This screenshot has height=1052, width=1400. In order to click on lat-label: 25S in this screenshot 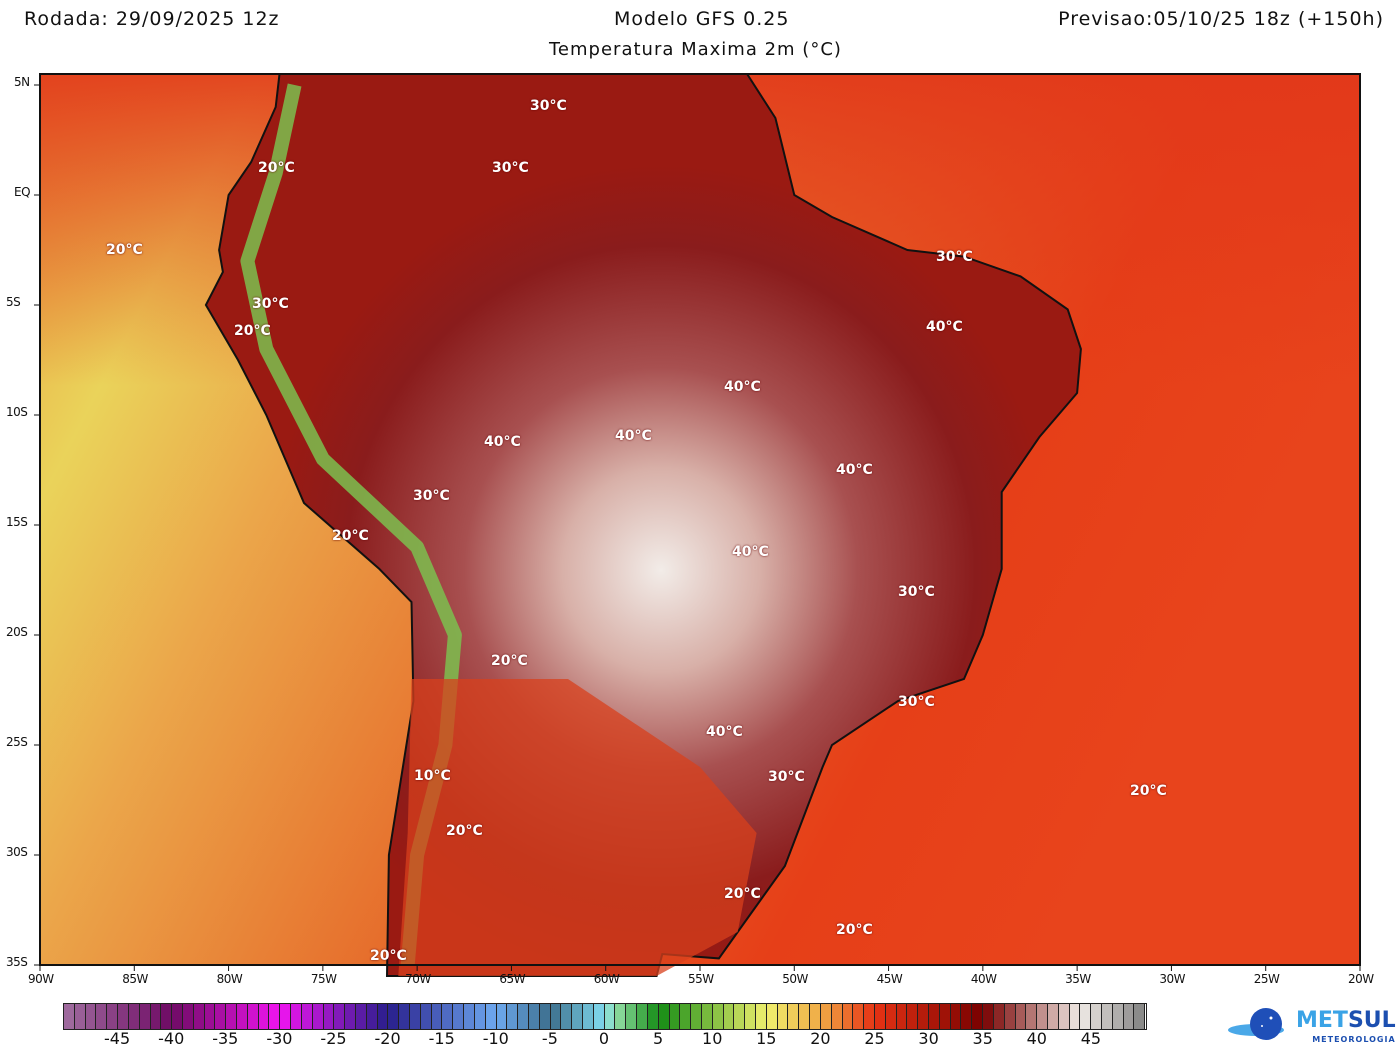, I will do `click(17, 742)`.